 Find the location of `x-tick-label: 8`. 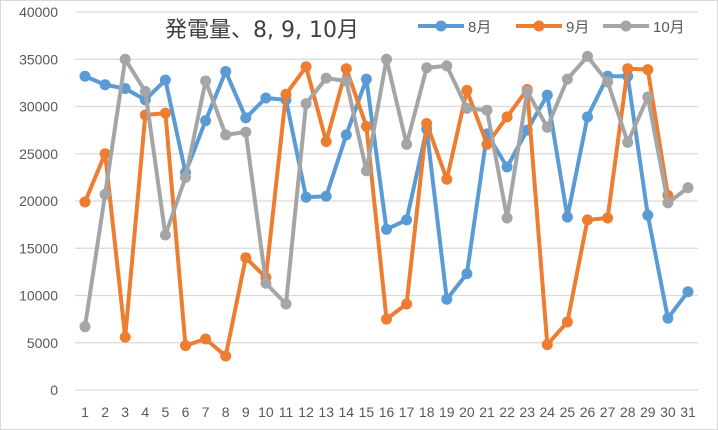

x-tick-label: 8 is located at coordinates (226, 412).